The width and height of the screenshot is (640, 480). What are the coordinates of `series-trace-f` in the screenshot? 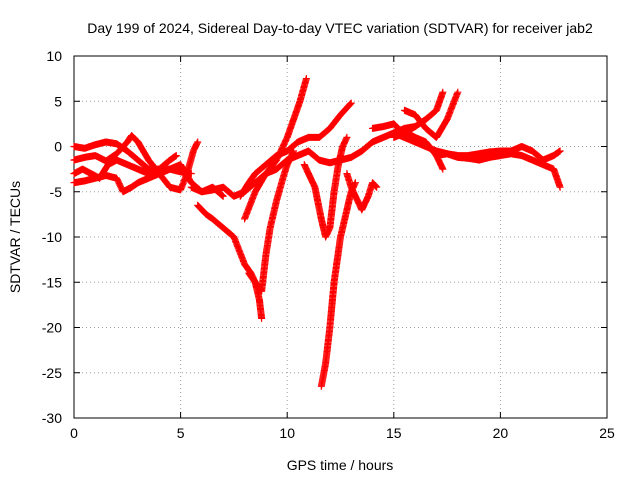 It's located at (271, 221).